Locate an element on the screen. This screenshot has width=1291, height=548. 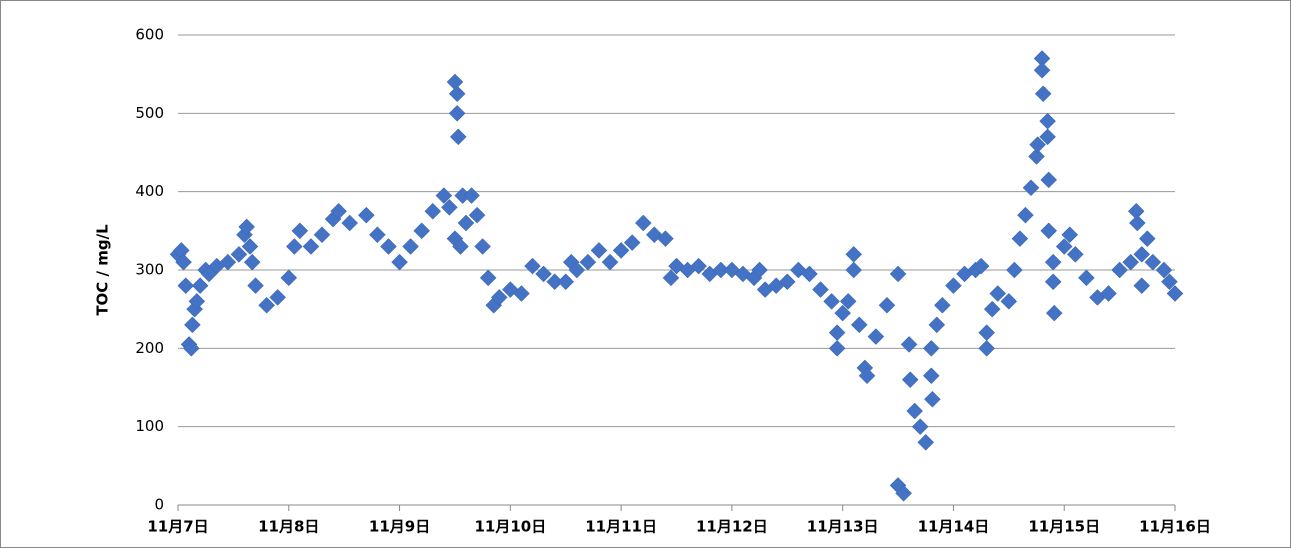
y-tick-label: 300 is located at coordinates (149, 270).